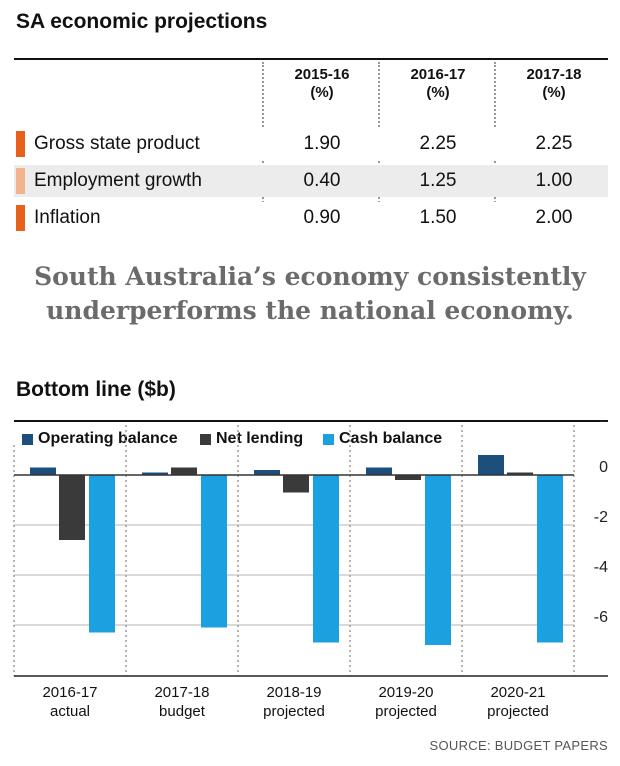  I want to click on legend-label: Operating balance, so click(108, 438).